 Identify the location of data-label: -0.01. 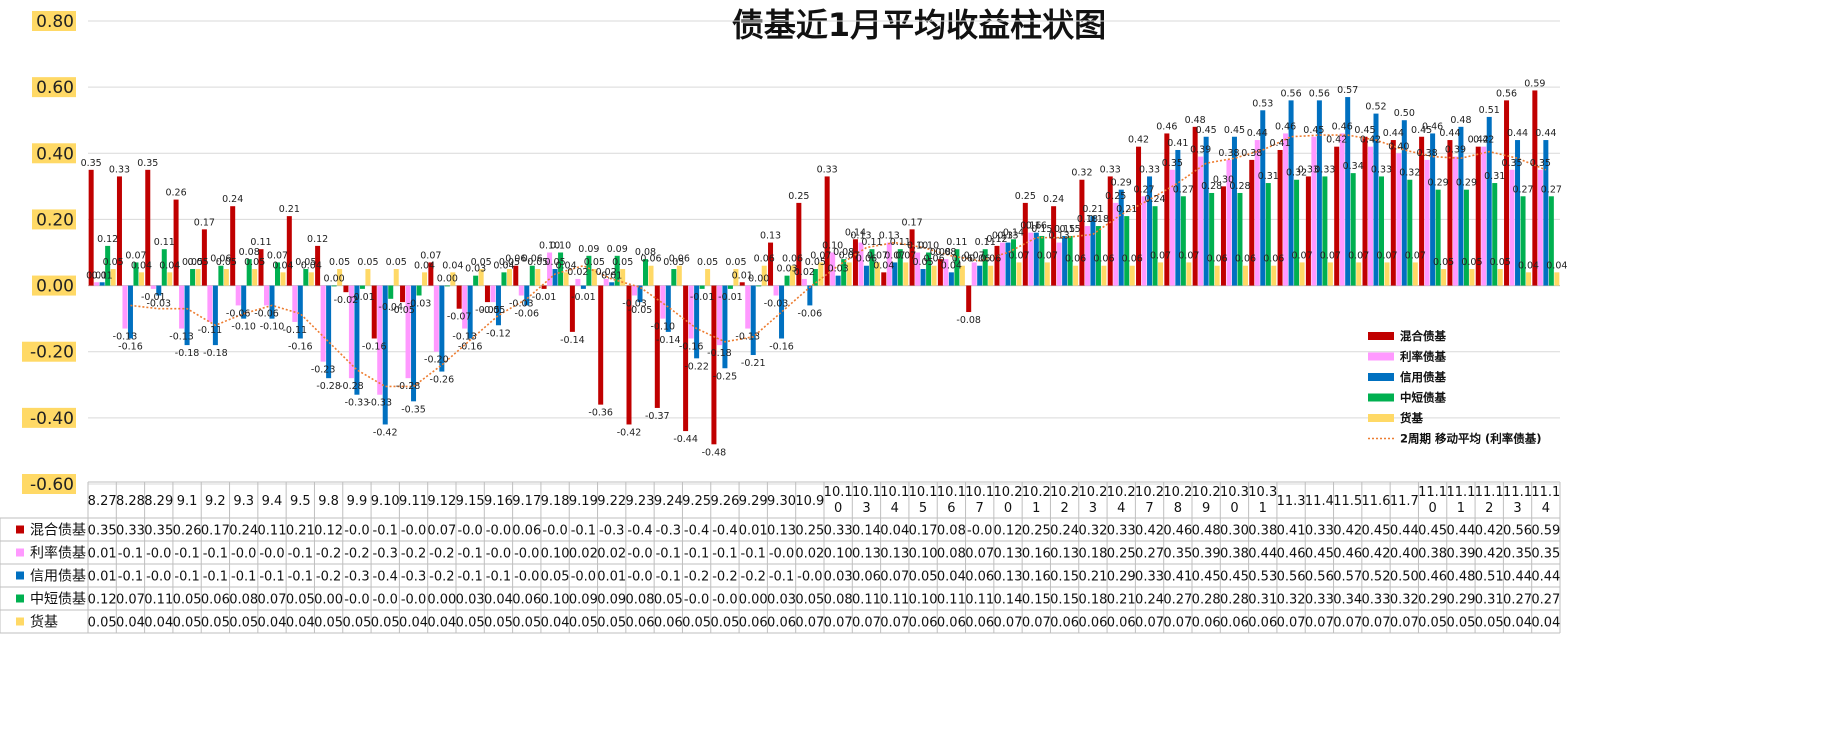
(730, 297).